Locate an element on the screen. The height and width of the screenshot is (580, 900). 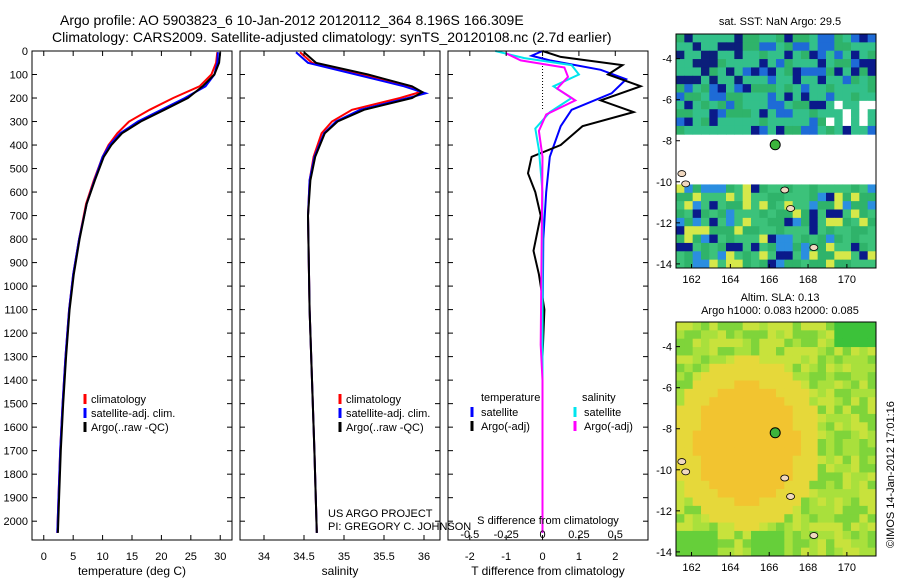
map-y-tick-label: -8 is located at coordinates (667, 142).